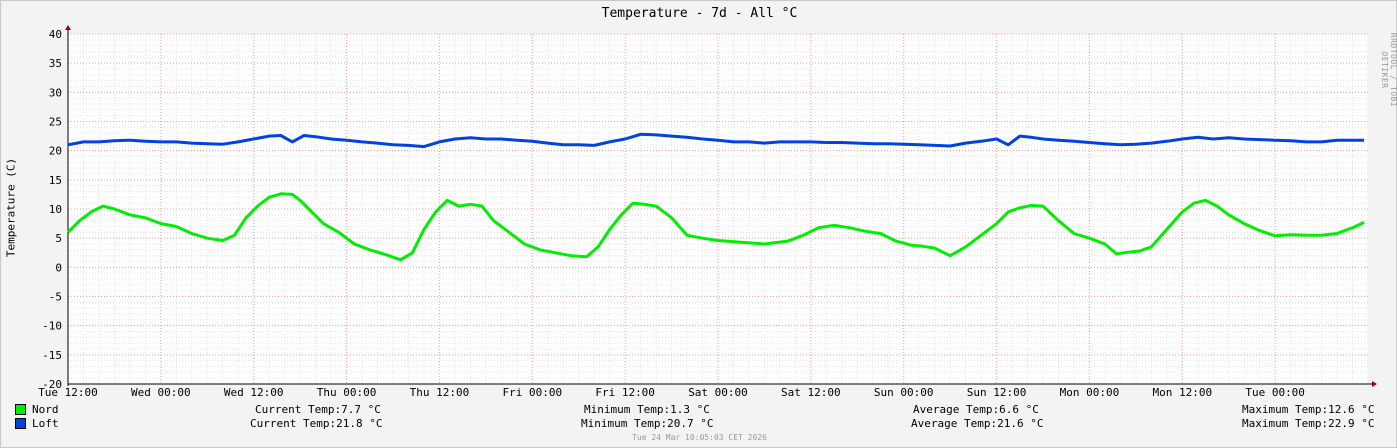 The width and height of the screenshot is (1397, 448). What do you see at coordinates (1090, 392) in the screenshot?
I see `x-tick-label: Mon 00:00` at bounding box center [1090, 392].